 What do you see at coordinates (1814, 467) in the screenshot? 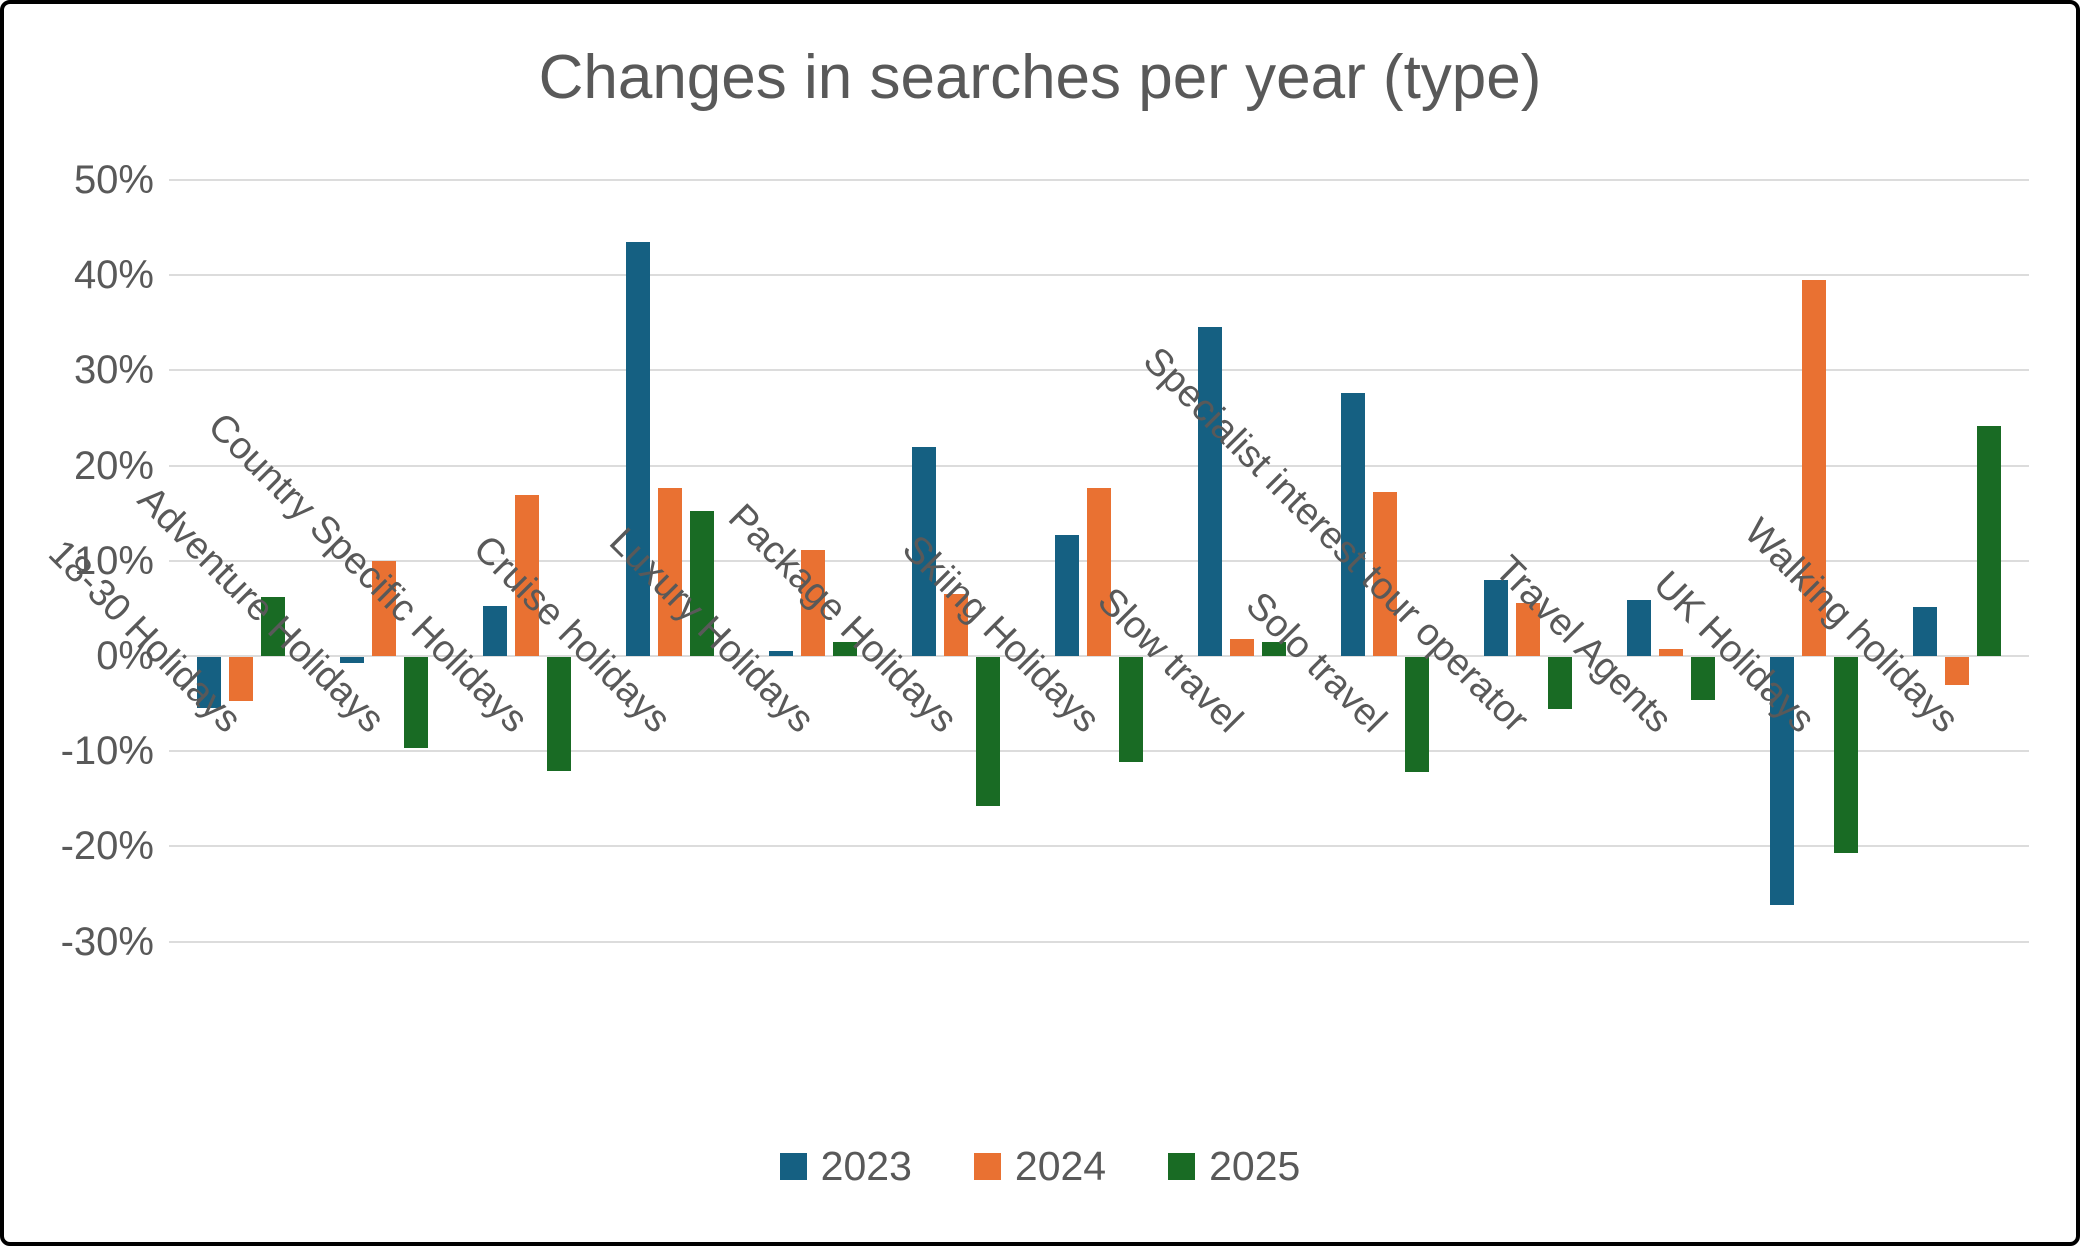
I see `bar-2024-uk-holidays` at bounding box center [1814, 467].